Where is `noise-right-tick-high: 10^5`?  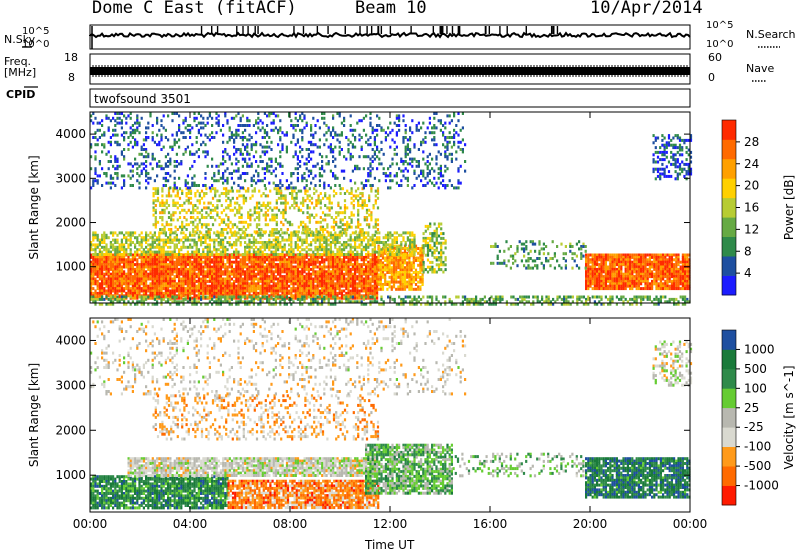
noise-right-tick-high: 10^5 is located at coordinates (720, 25).